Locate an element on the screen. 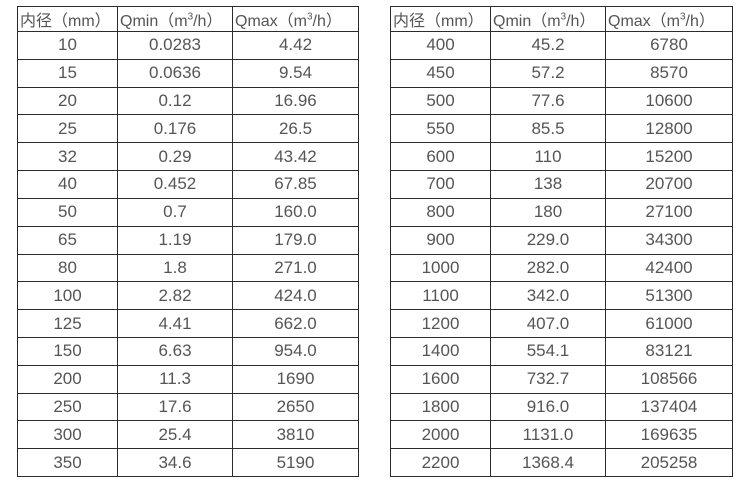 Image resolution: width=750 pixels, height=483 pixels. table-cell: 0.176 is located at coordinates (175, 129).